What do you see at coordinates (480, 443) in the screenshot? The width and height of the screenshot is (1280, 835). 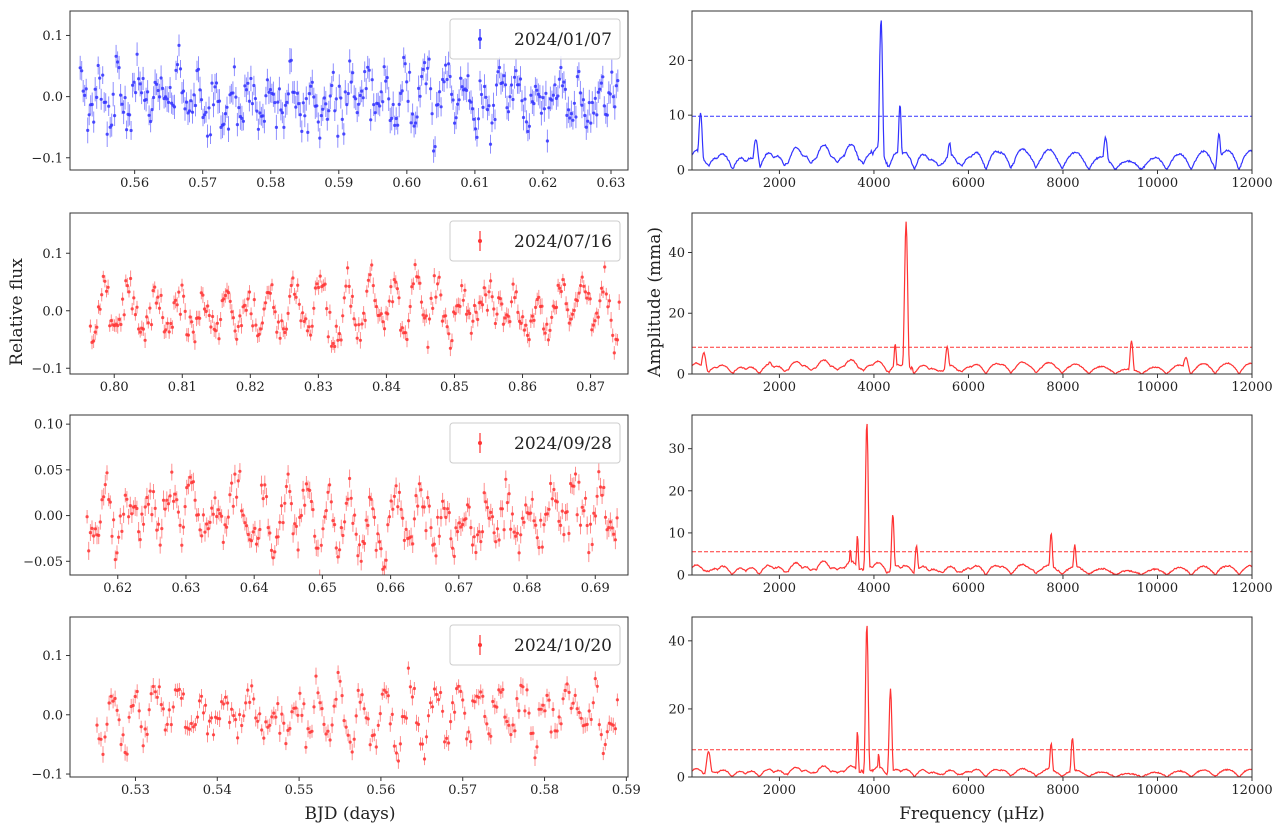 I see `legend-marker` at bounding box center [480, 443].